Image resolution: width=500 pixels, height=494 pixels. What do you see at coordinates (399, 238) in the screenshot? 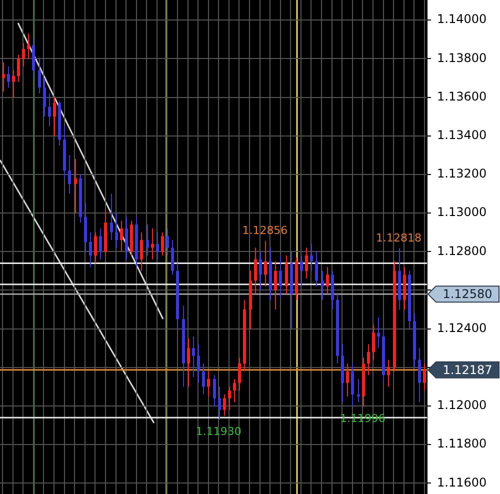
I see `annotation: 1.12818` at bounding box center [399, 238].